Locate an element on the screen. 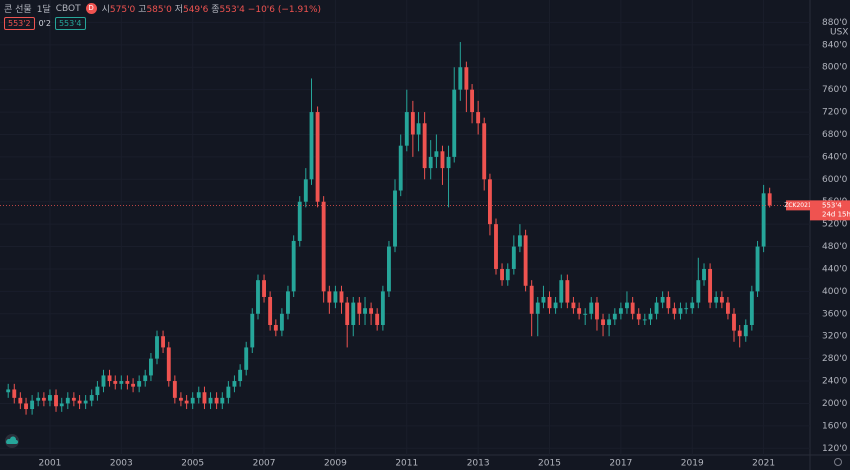  symbol: 콘 선물 is located at coordinates (18, 10).